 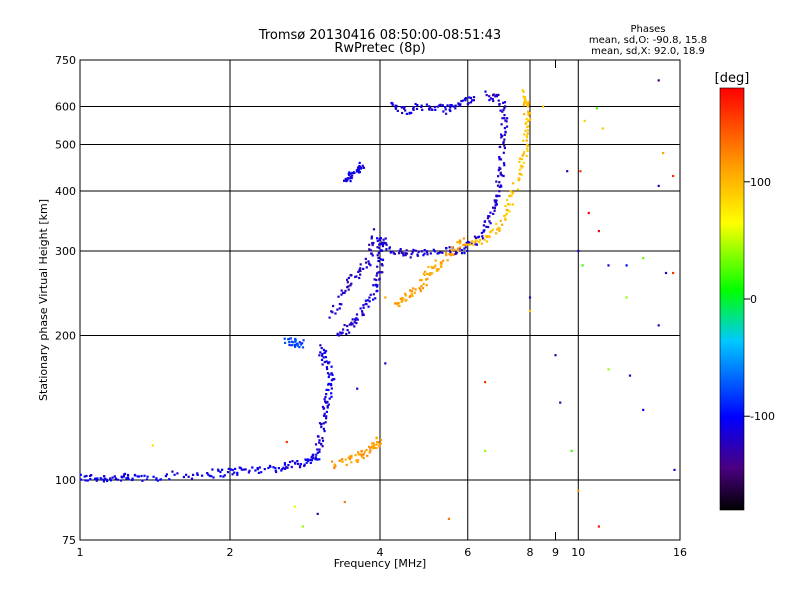 I want to click on x-tick-label: 6, so click(x=467, y=552).